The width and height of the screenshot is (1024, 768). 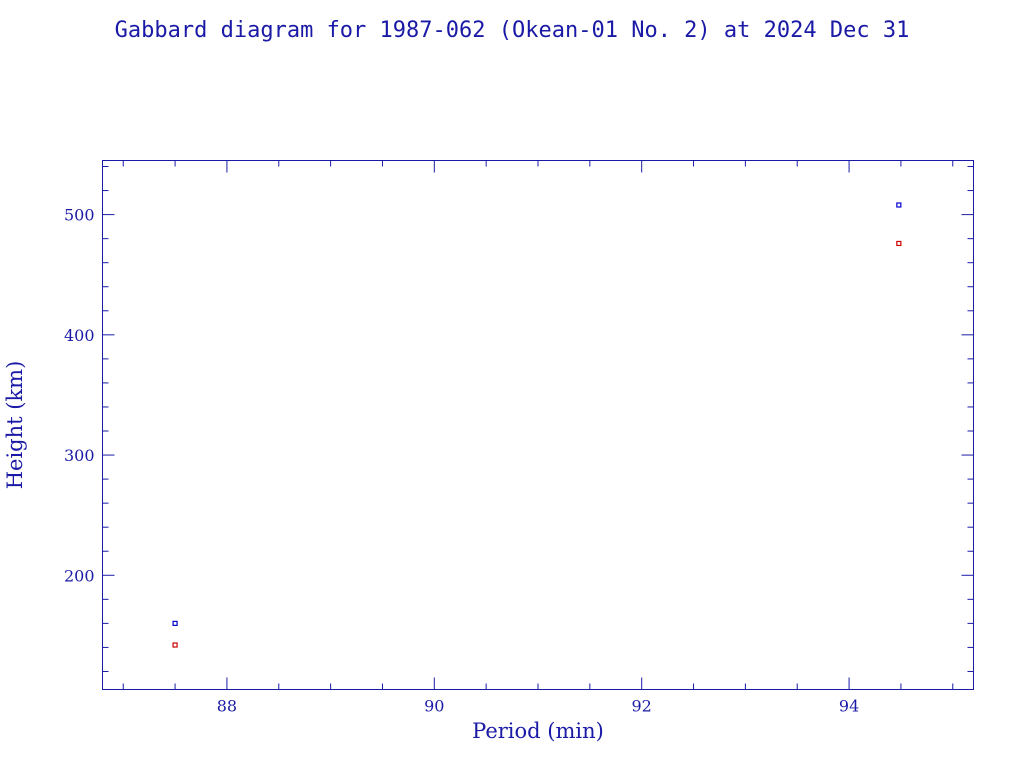 I want to click on x-tick-label: 88, so click(x=227, y=706).